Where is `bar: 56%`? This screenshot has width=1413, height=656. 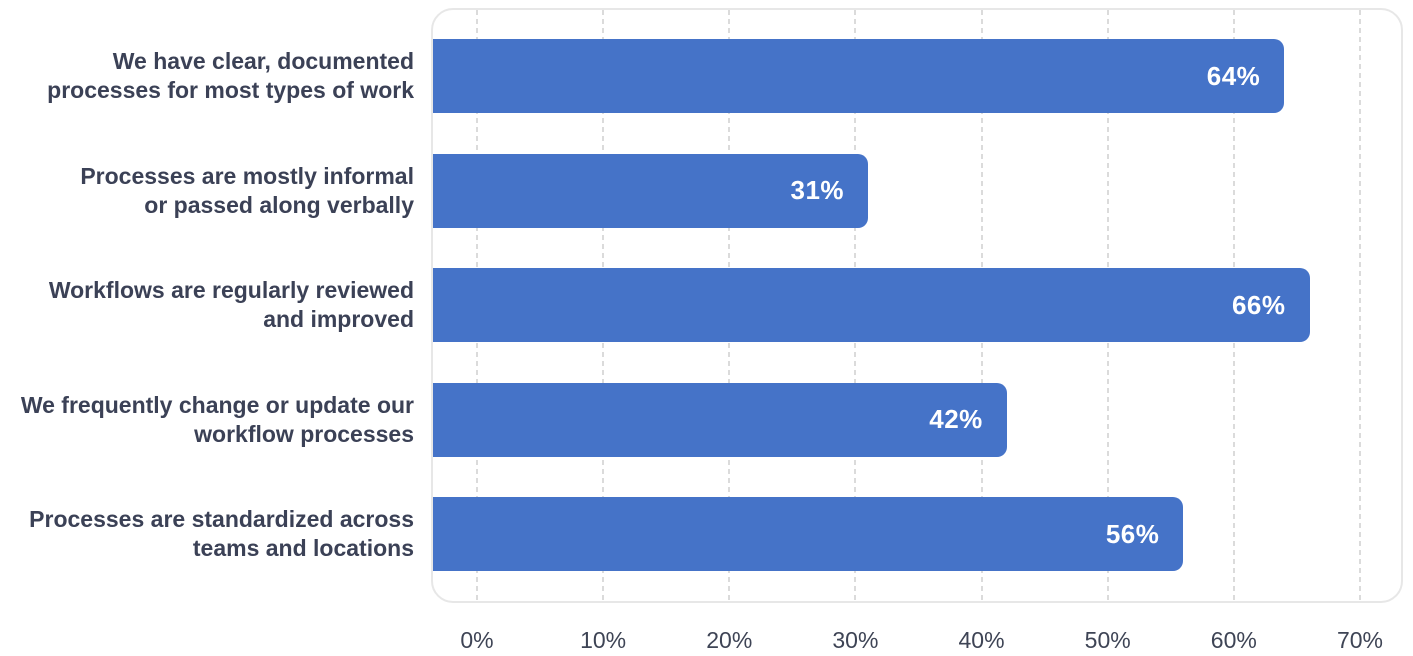
bar: 56% is located at coordinates (808, 534).